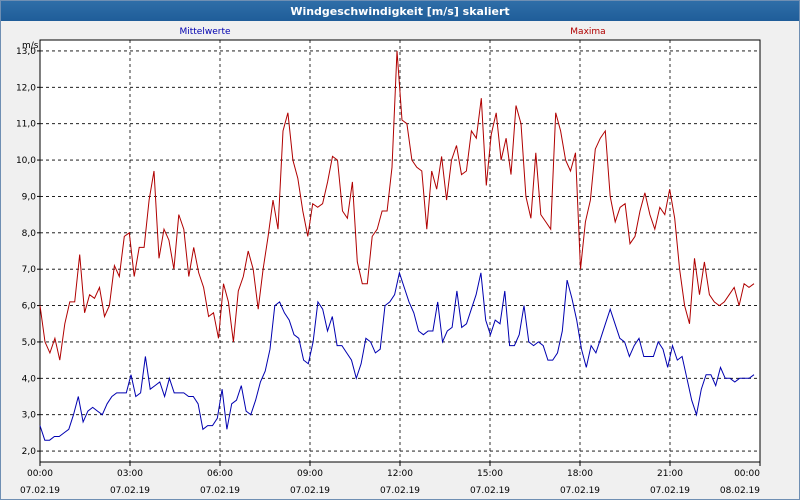 This screenshot has width=800, height=500. What do you see at coordinates (26, 88) in the screenshot?
I see `y-tick-label: 12,0` at bounding box center [26, 88].